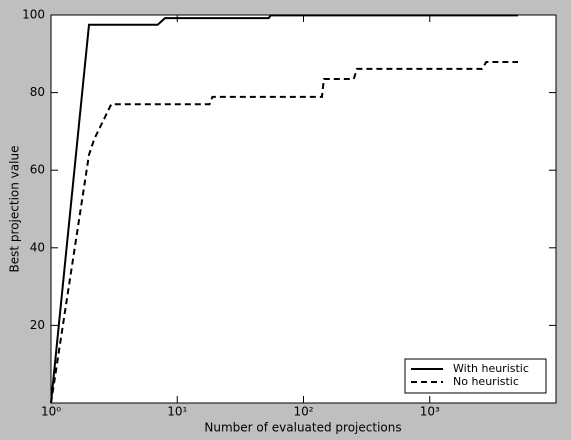  Describe the element at coordinates (37, 247) in the screenshot. I see `y-tick-label: 40` at that location.